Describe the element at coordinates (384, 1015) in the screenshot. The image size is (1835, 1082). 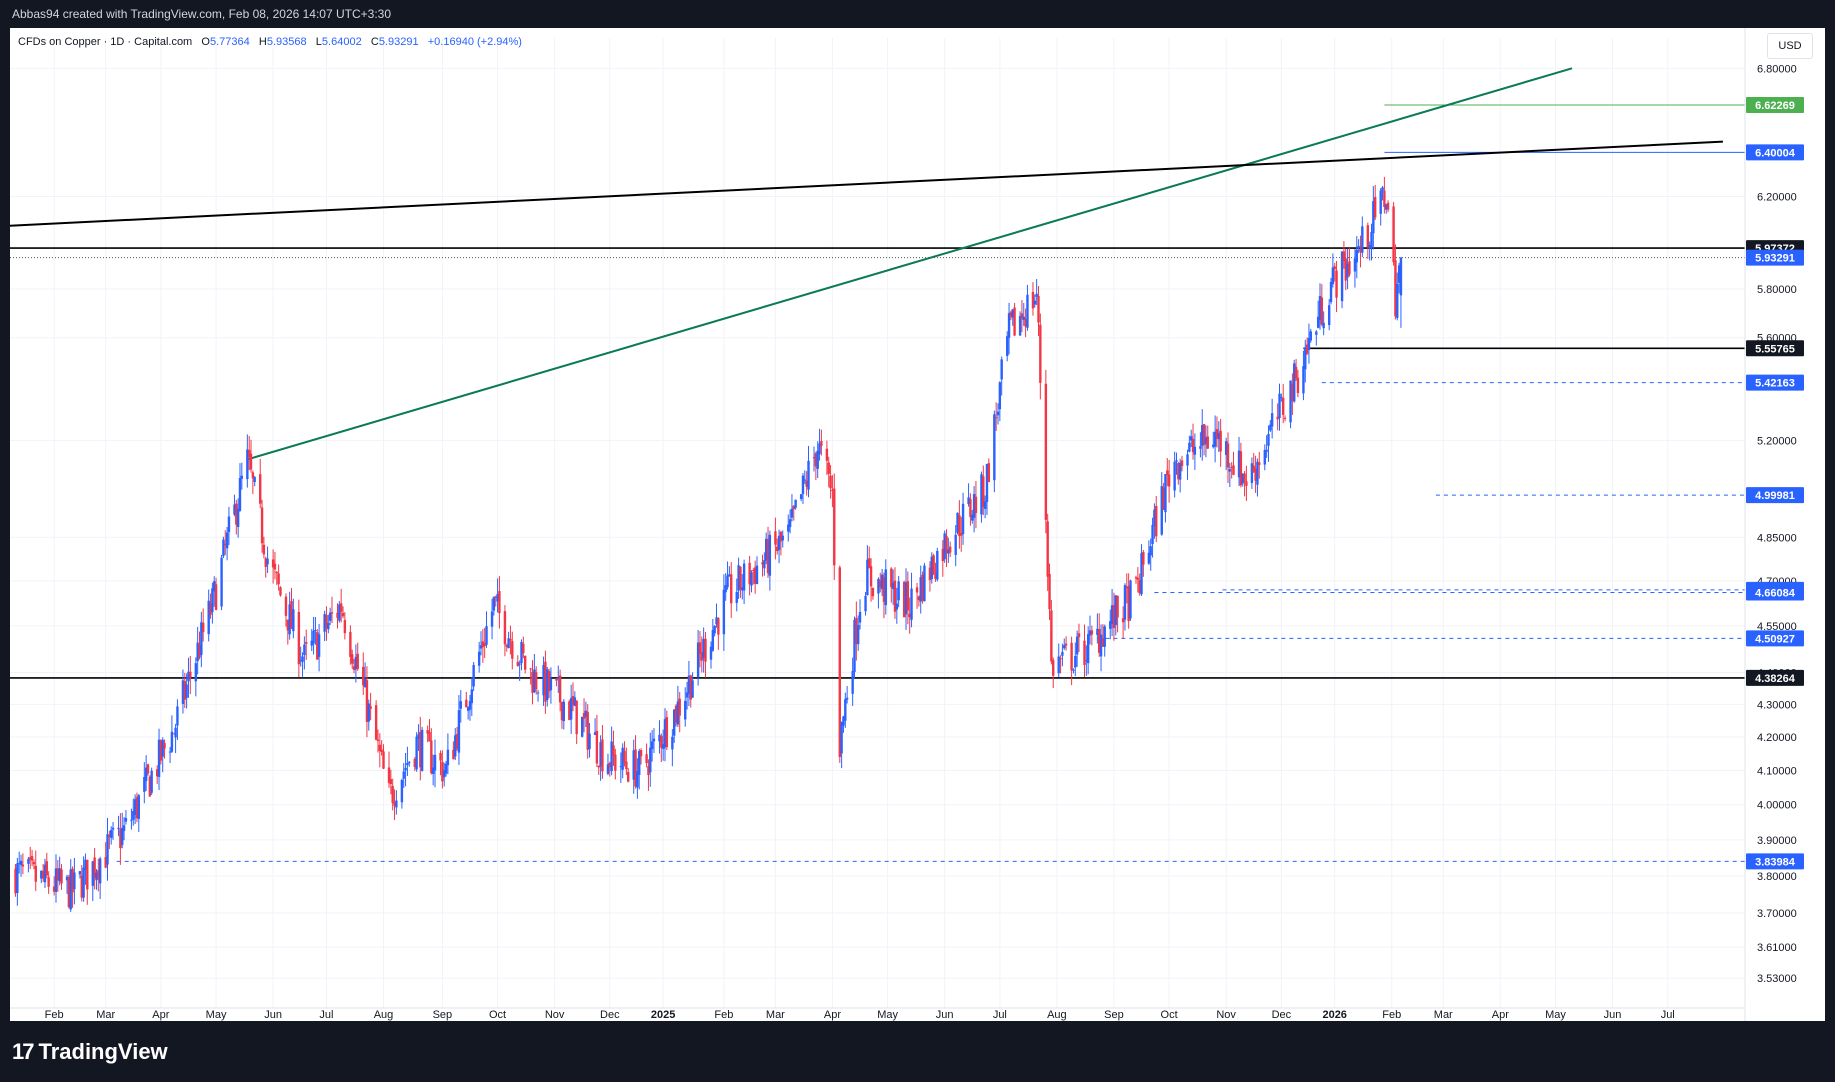
I see `time-tick-label: Aug` at that location.